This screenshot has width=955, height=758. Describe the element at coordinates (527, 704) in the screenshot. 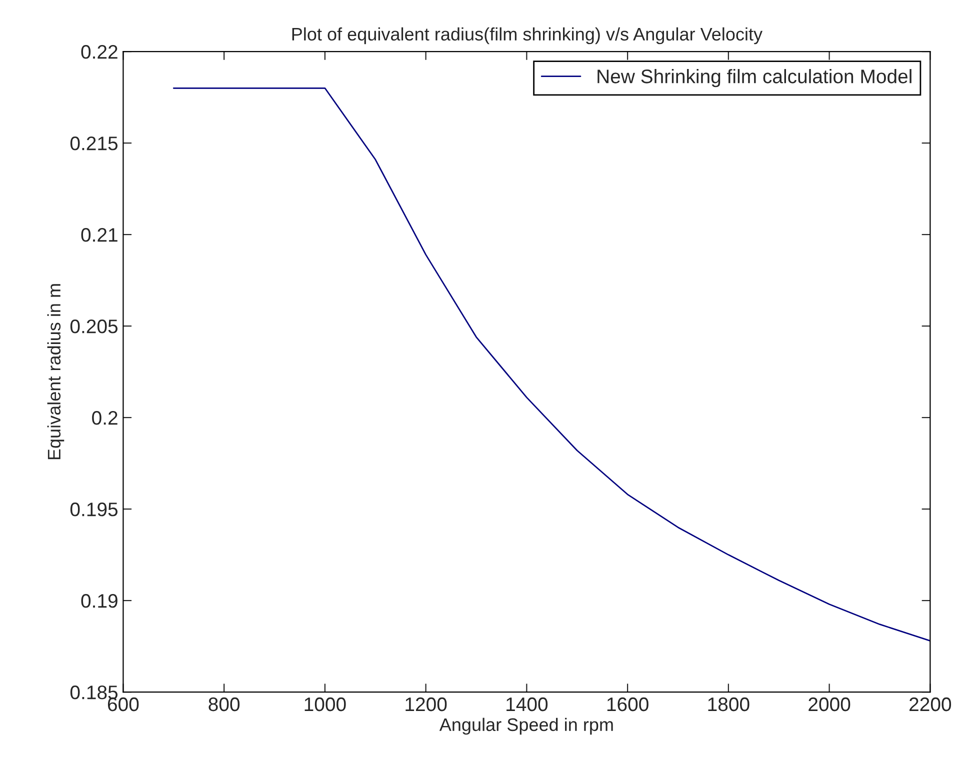

I see `x-tick-label: 1400` at that location.